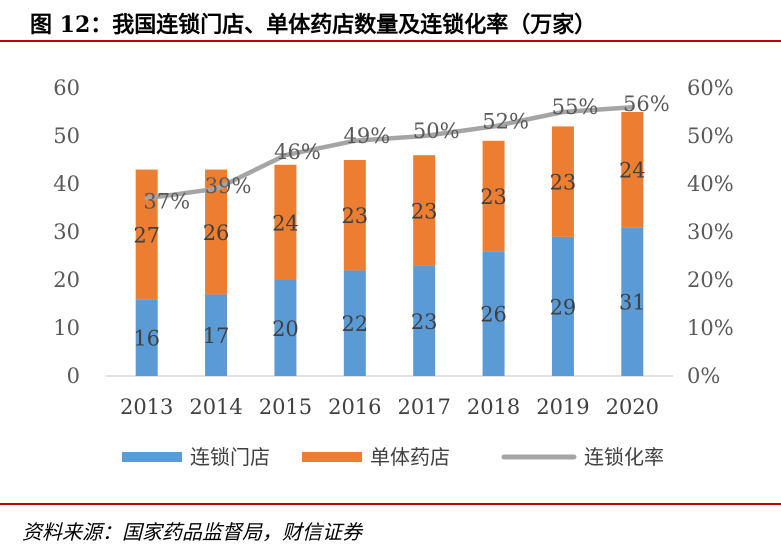  I want to click on right-axis: 0% 10% 20% 30% 40% 50% 60%, so click(710, 232).